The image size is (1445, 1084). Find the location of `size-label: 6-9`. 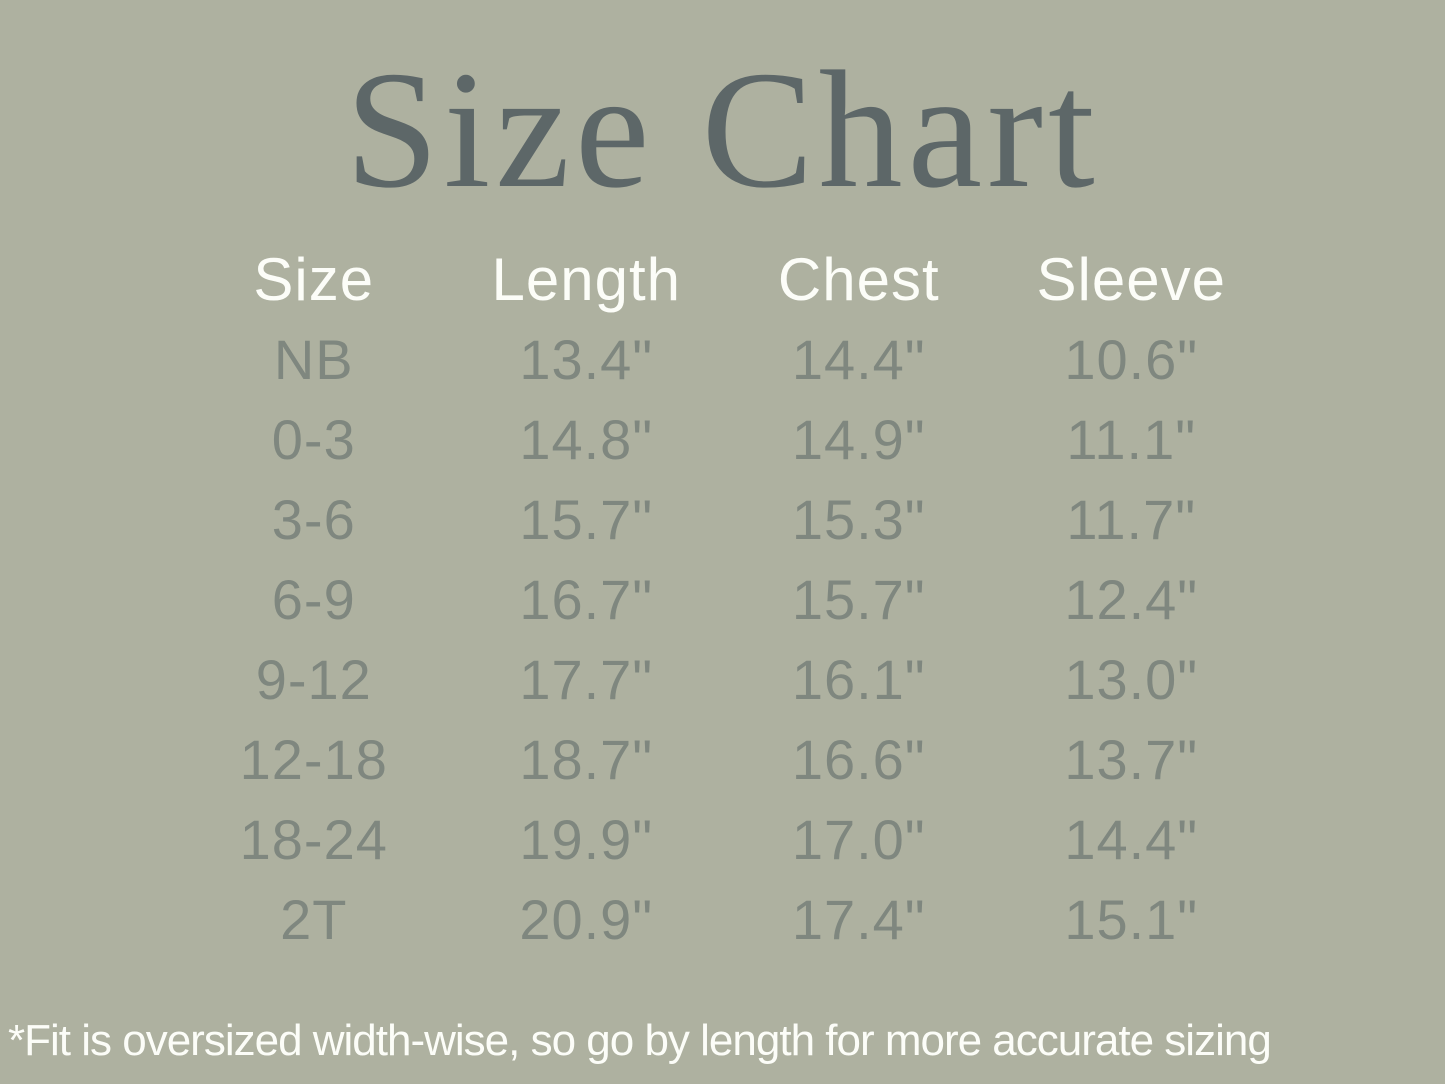

size-label: 6-9 is located at coordinates (313, 599).